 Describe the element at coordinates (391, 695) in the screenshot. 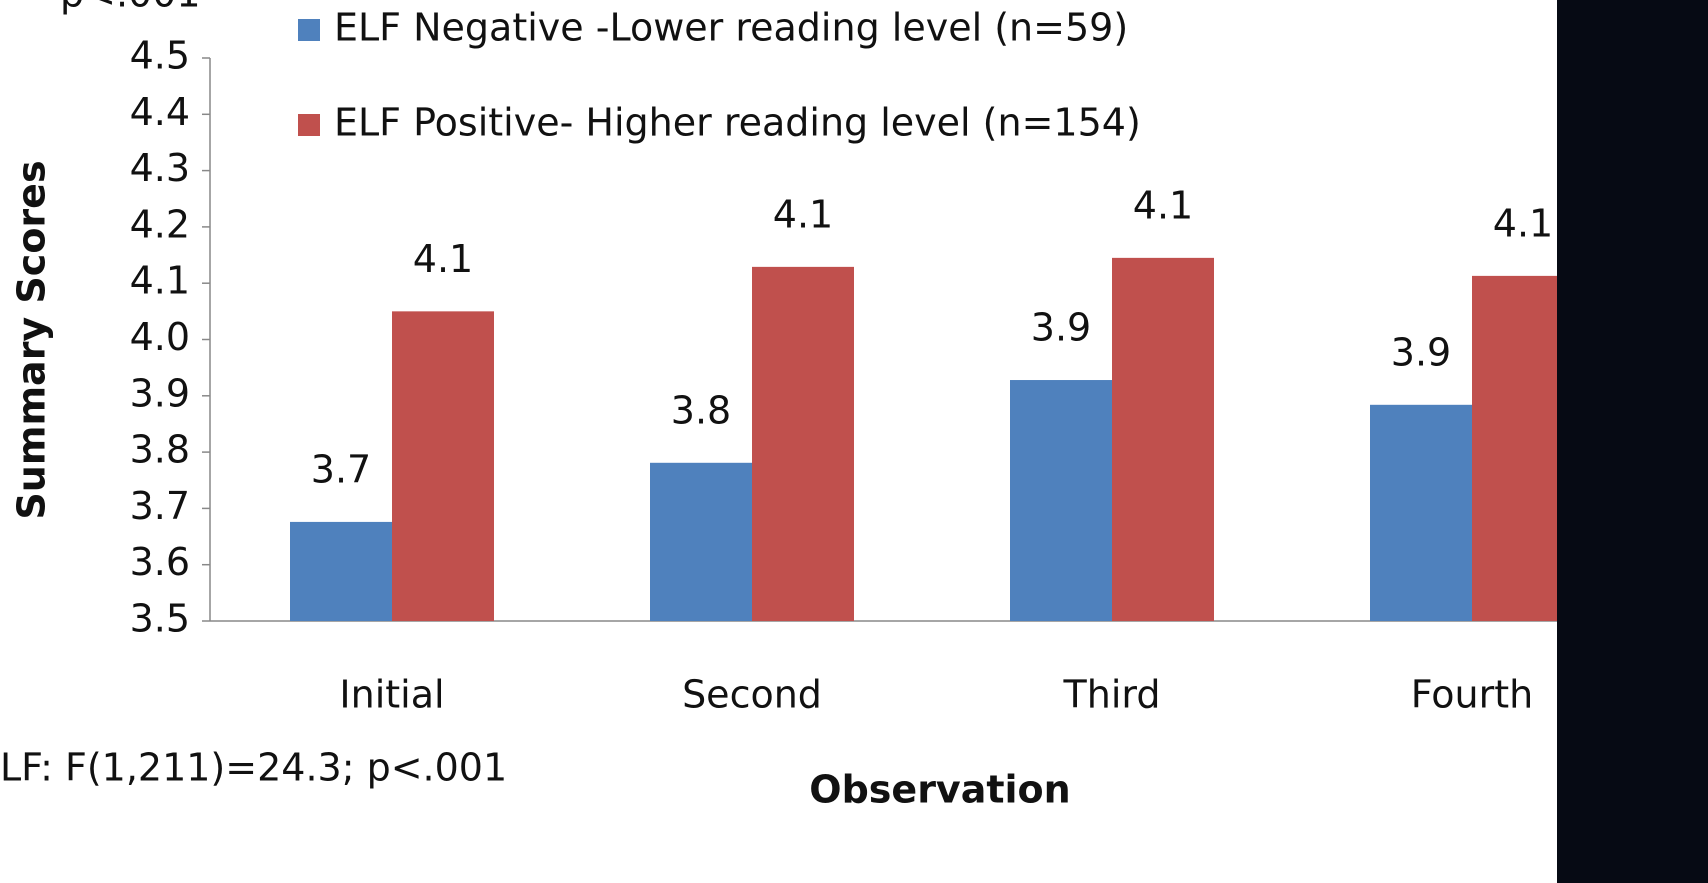

I see `x-tick-label: Initial` at that location.